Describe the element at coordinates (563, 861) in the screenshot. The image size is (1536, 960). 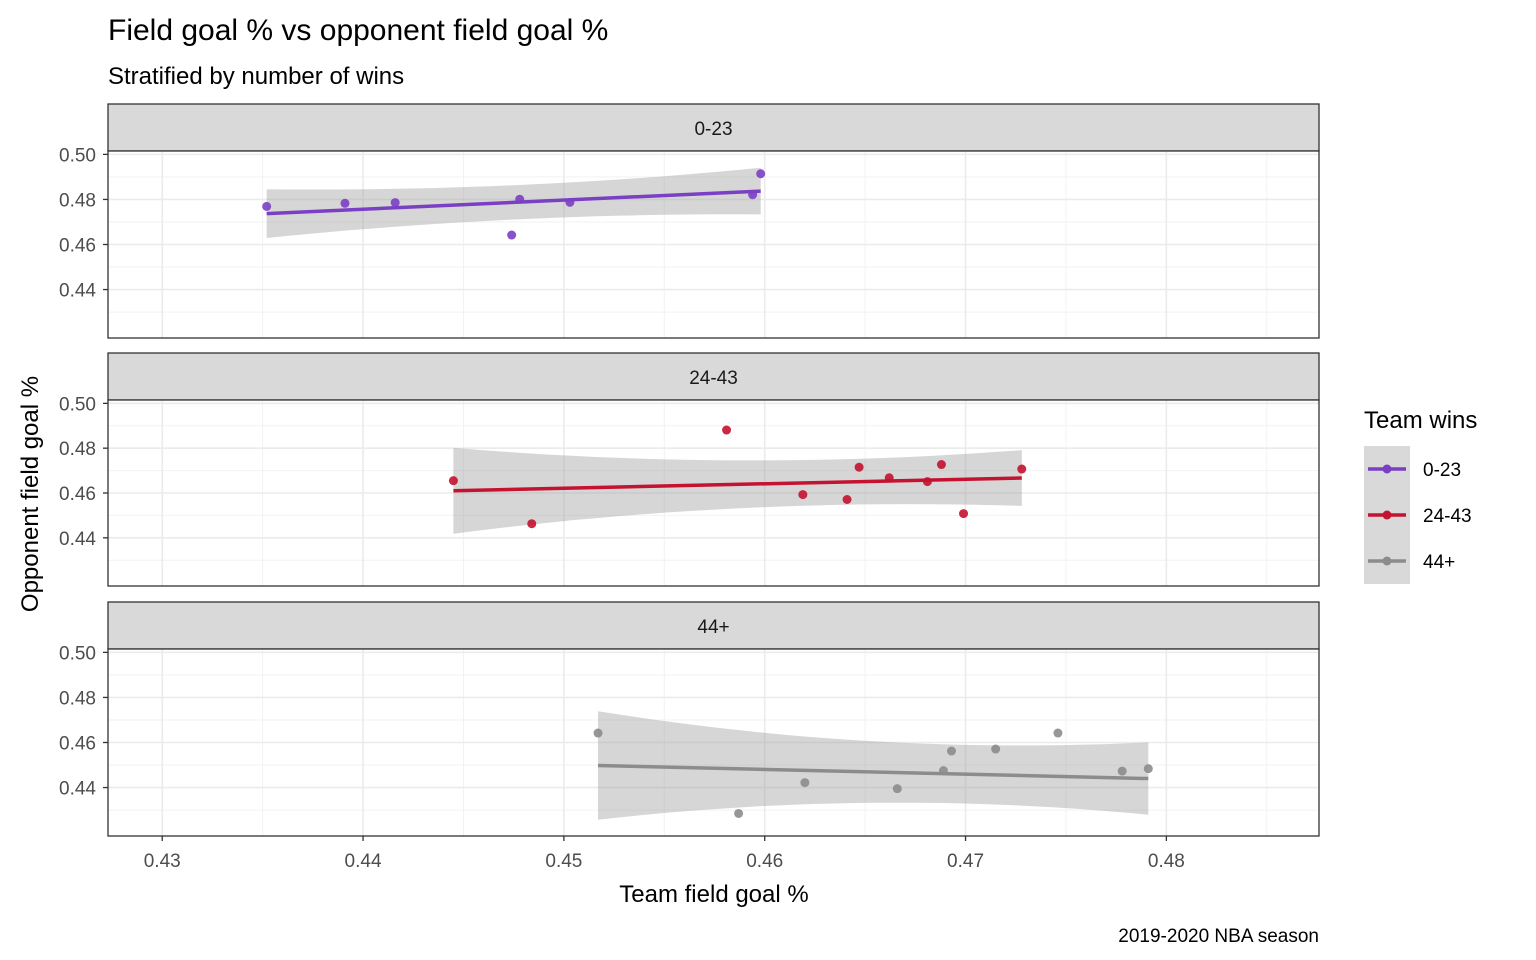
I see `x-tick-label: 0.45` at that location.